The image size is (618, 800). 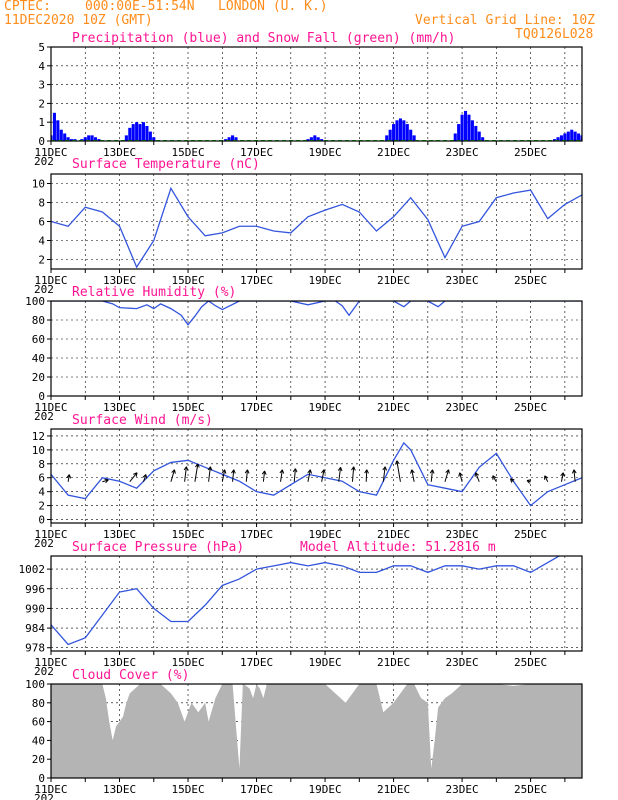 I want to click on plot-area-temp, so click(x=316, y=227).